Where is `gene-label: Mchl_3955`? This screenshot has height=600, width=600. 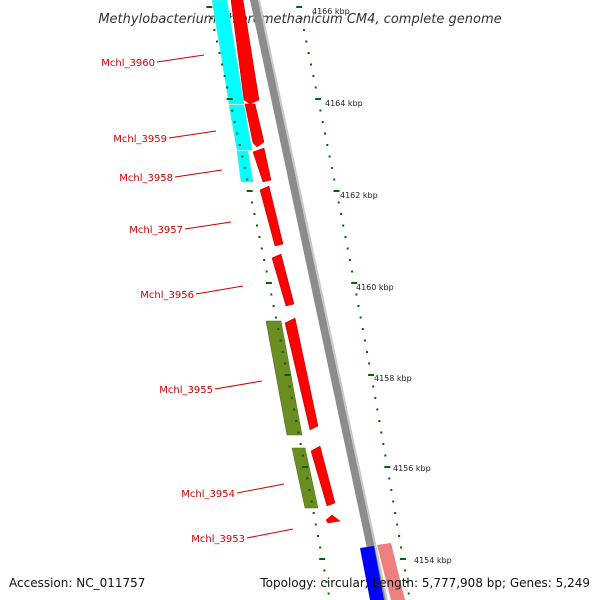
gene-label: Mchl_3955 is located at coordinates (186, 390).